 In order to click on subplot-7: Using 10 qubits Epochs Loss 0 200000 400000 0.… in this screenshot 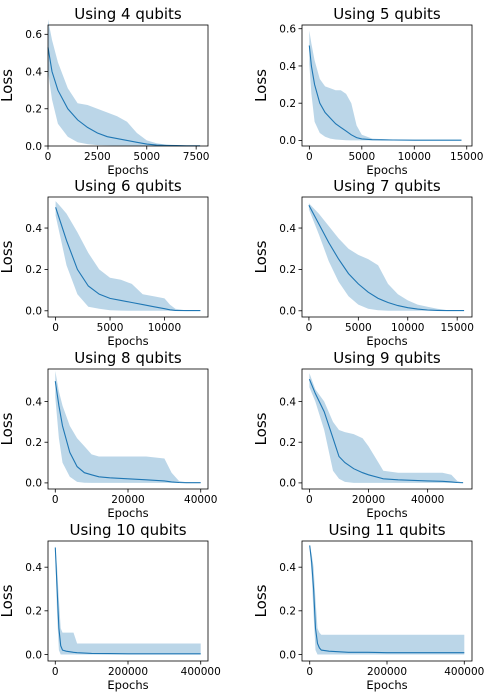, I will do `click(110, 606)`.